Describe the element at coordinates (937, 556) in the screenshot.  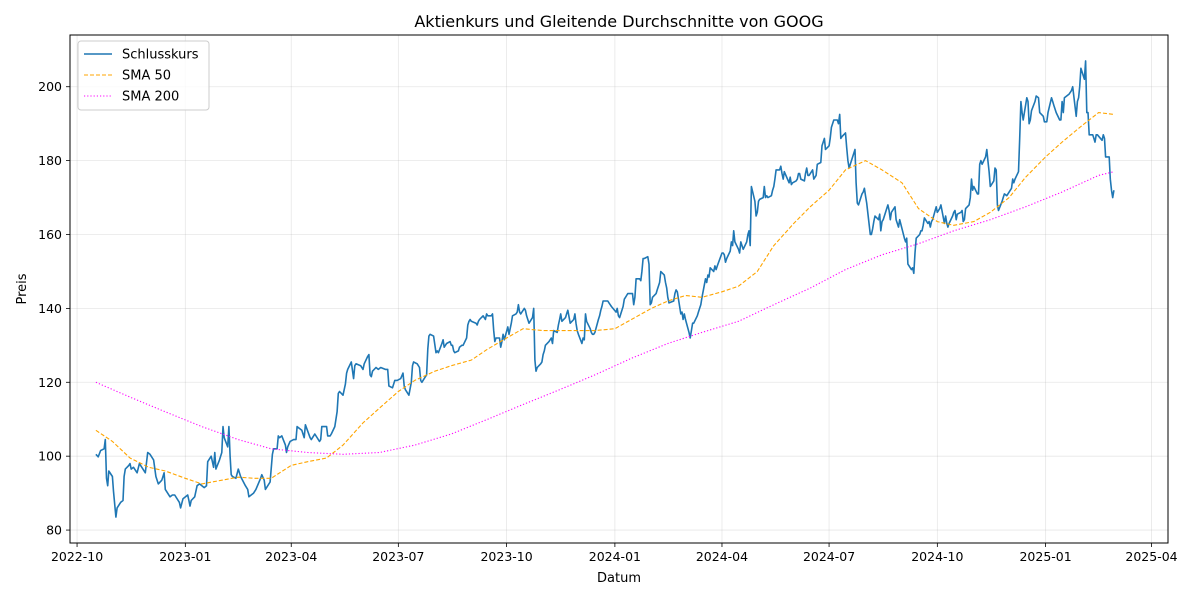
I see `x-tick-label: 2024-10` at that location.